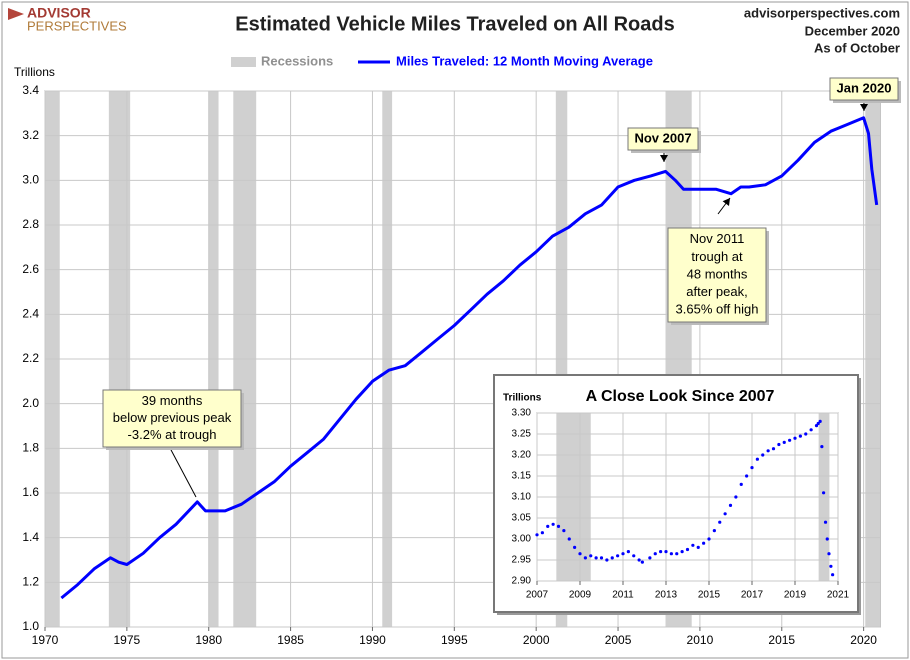 Image resolution: width=910 pixels, height=660 pixels. Describe the element at coordinates (522, 398) in the screenshot. I see `inset-y-label: Trillions` at that location.